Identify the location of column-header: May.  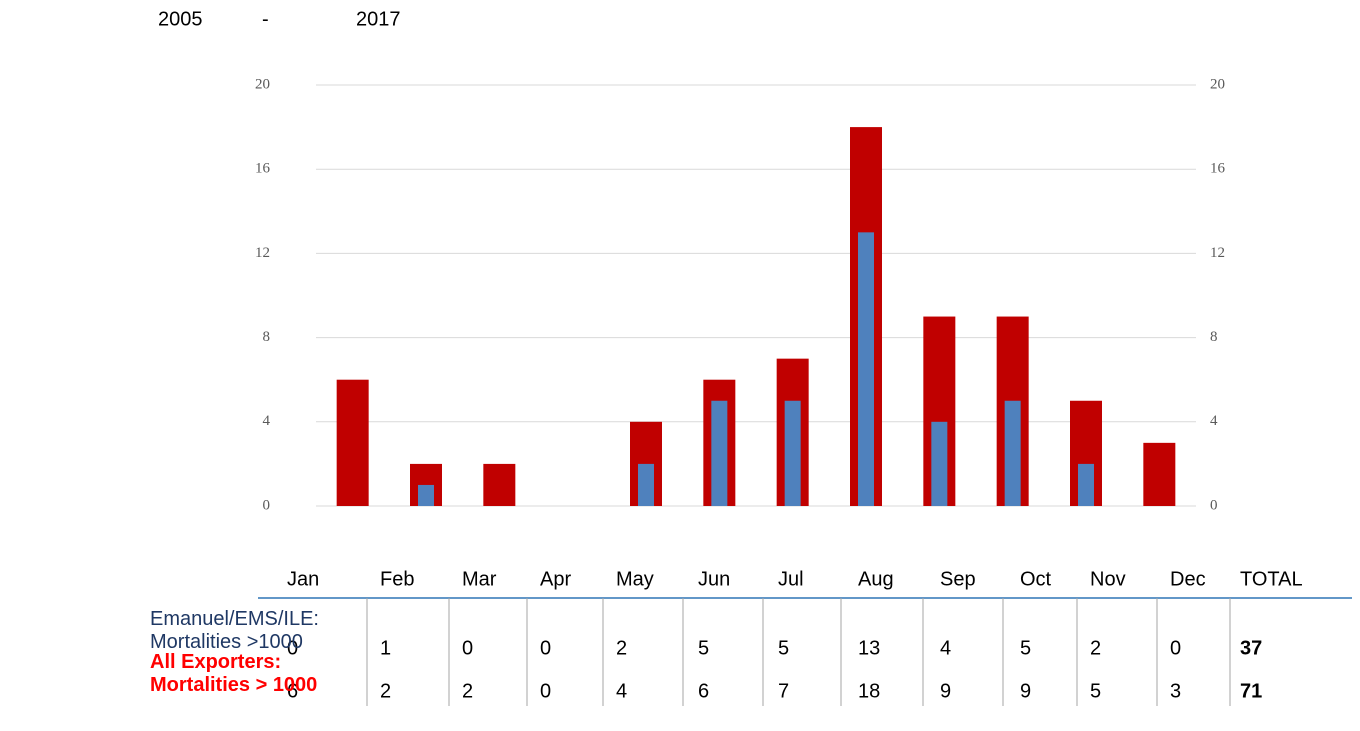
(635, 579).